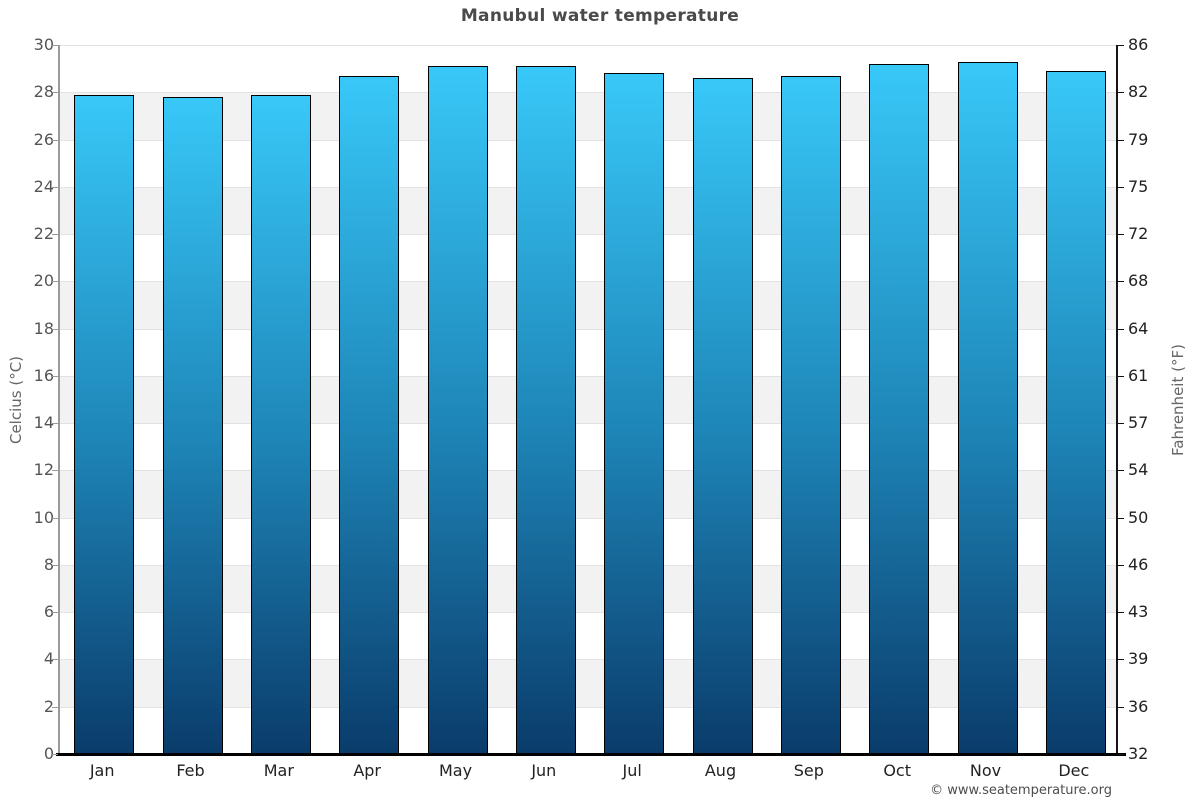 Image resolution: width=1200 pixels, height=800 pixels. I want to click on celsius-tick-label: 18, so click(43, 328).